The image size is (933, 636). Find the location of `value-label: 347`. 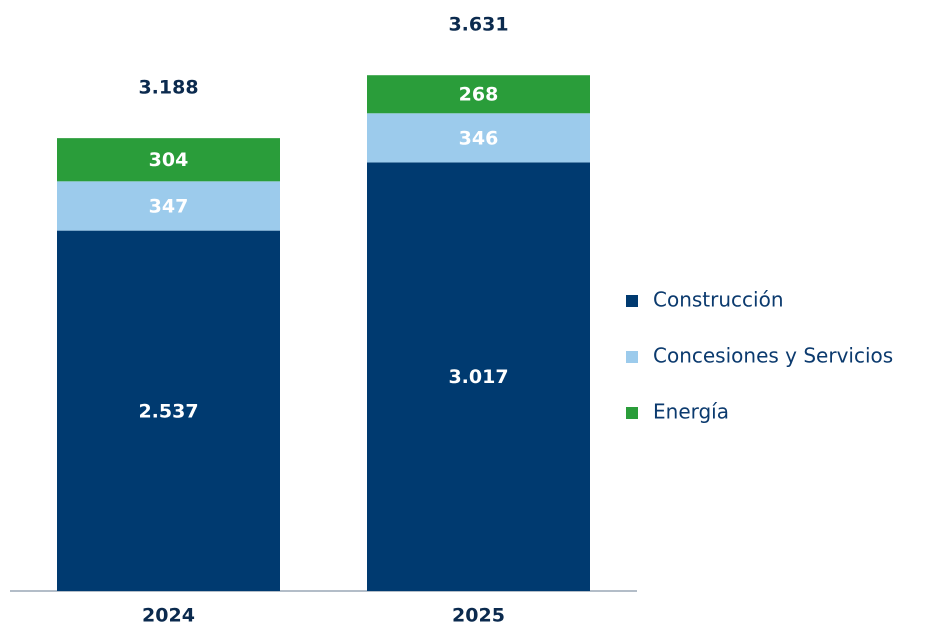

value-label: 347 is located at coordinates (169, 206).